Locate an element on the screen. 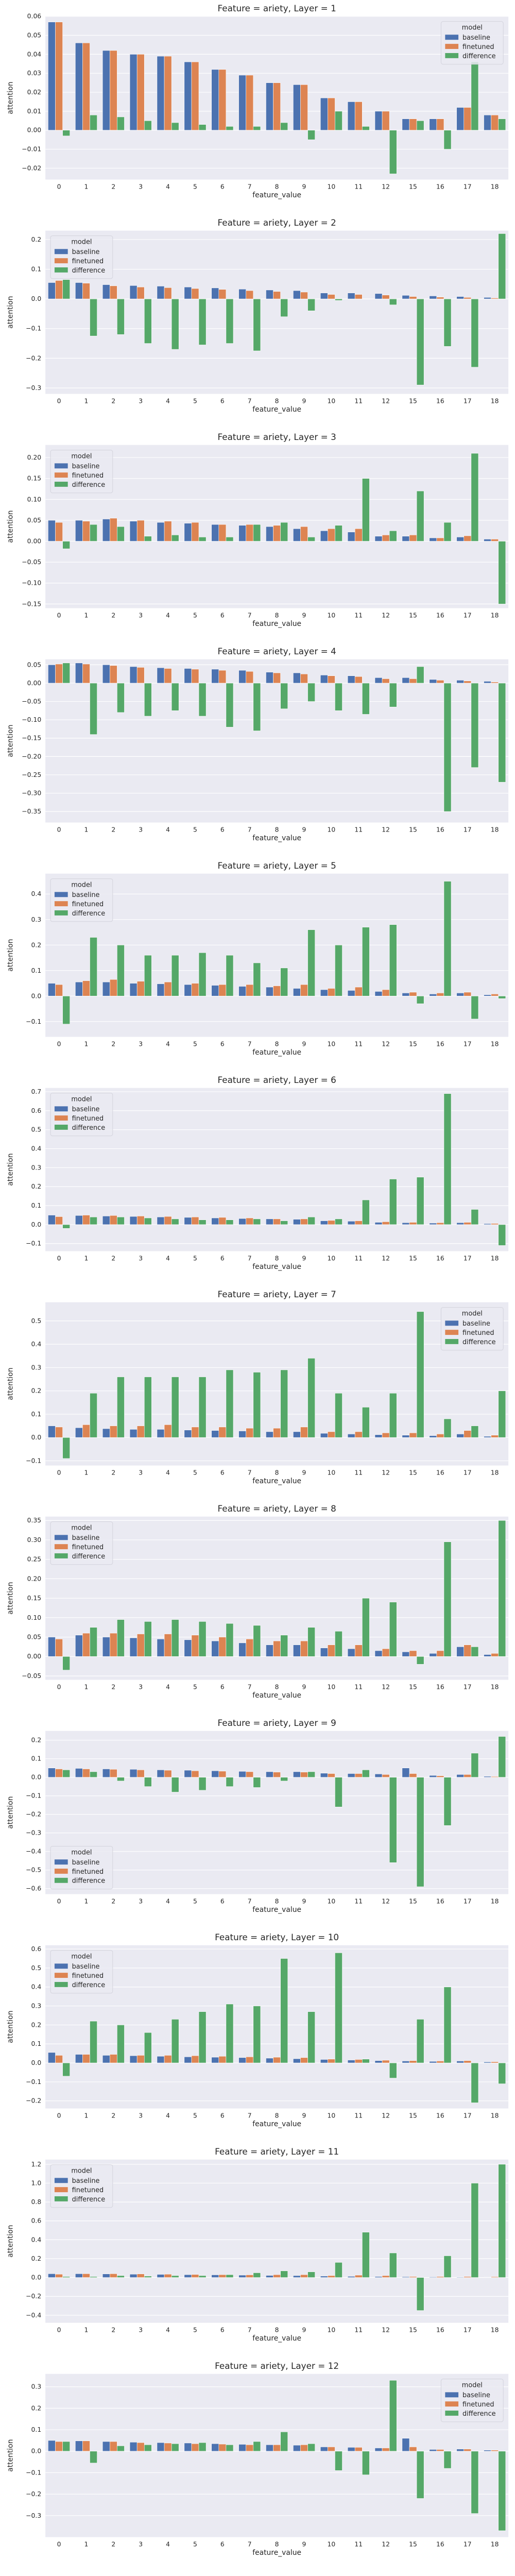  y-tick-label: −0.25 is located at coordinates (32, 774).